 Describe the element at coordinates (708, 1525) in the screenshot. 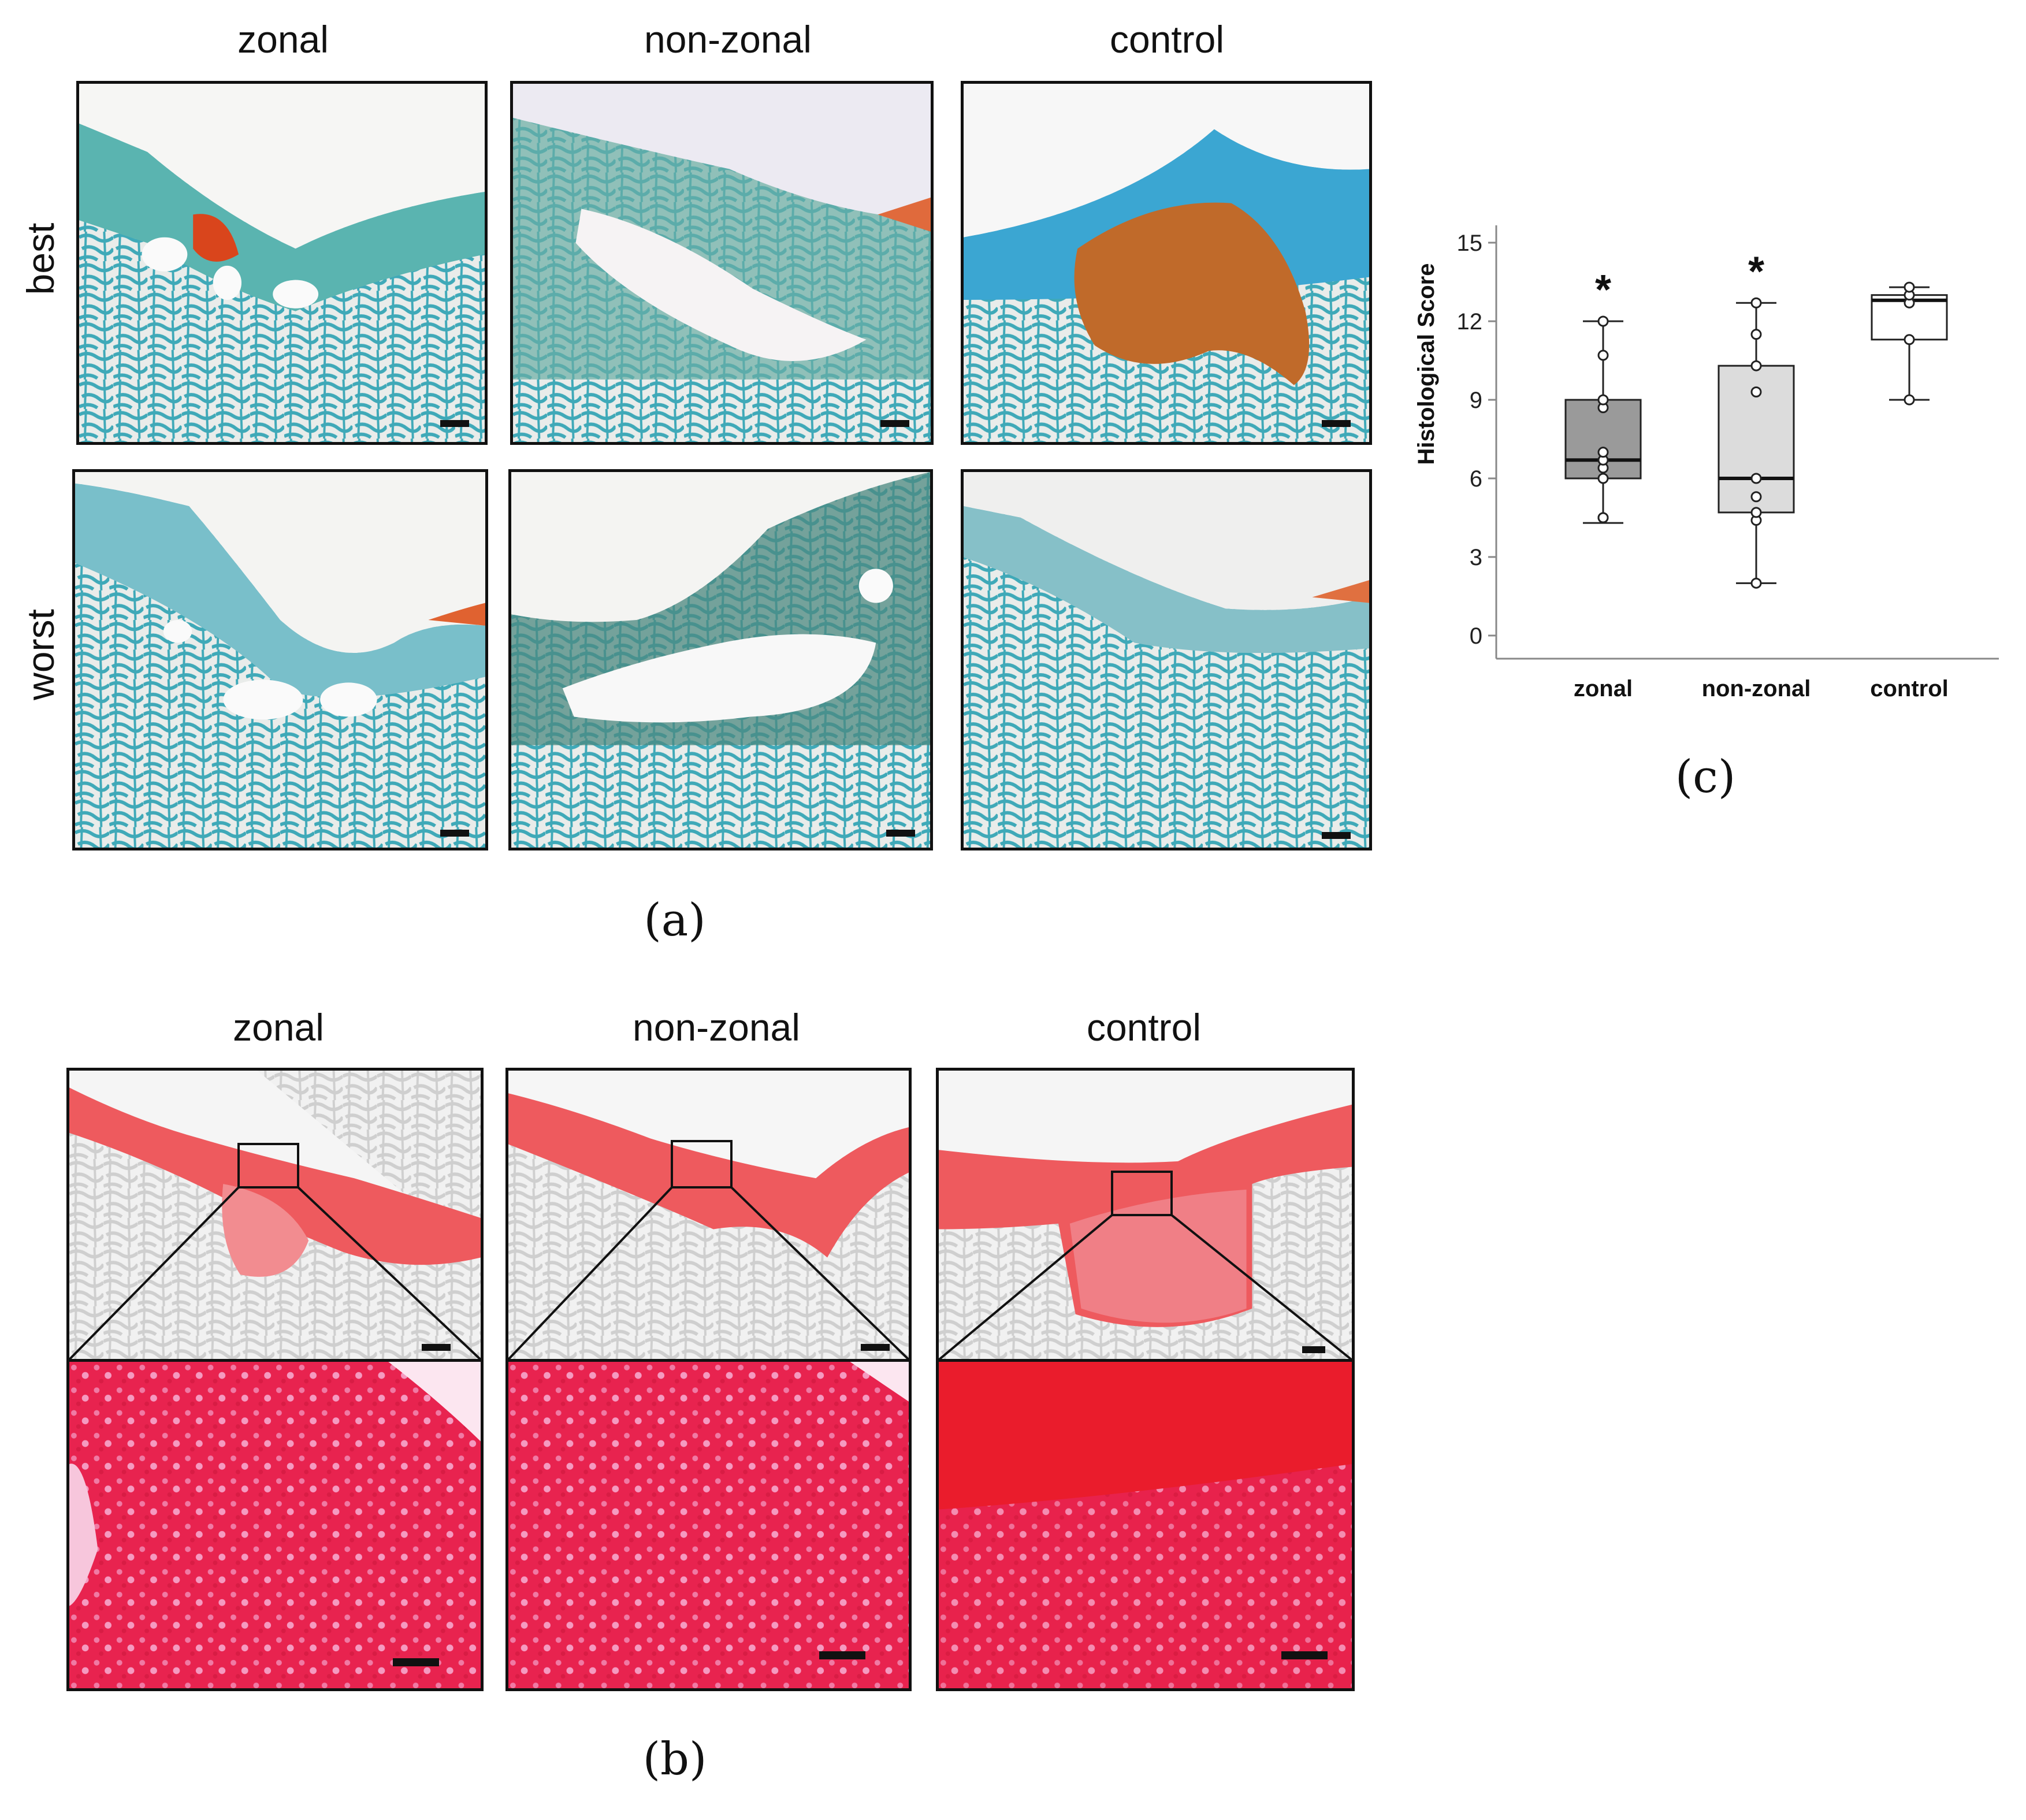

I see `micrograph-b-non-zonal-zoom` at that location.